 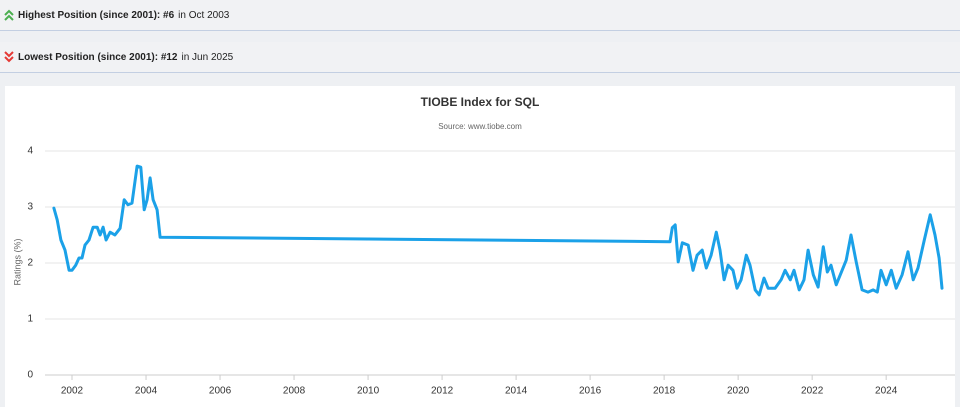 What do you see at coordinates (664, 391) in the screenshot?
I see `x-tick-label: 2018` at bounding box center [664, 391].